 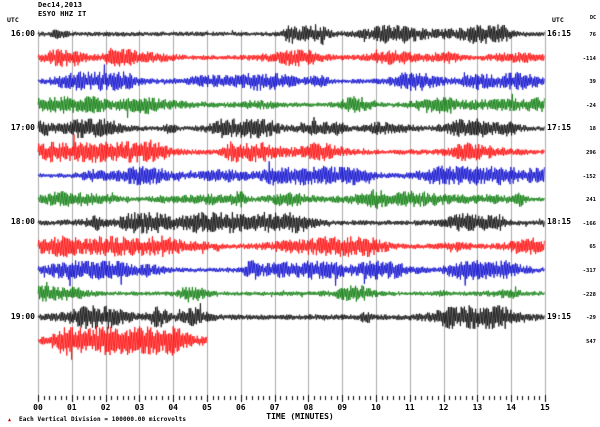 What do you see at coordinates (559, 316) in the screenshot?
I see `right-time-label: 19:15` at bounding box center [559, 316].